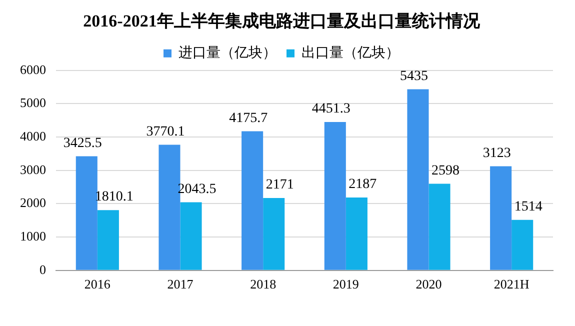 Image resolution: width=575 pixels, height=326 pixels. I want to click on y-tick-label: 1000, so click(33, 236).